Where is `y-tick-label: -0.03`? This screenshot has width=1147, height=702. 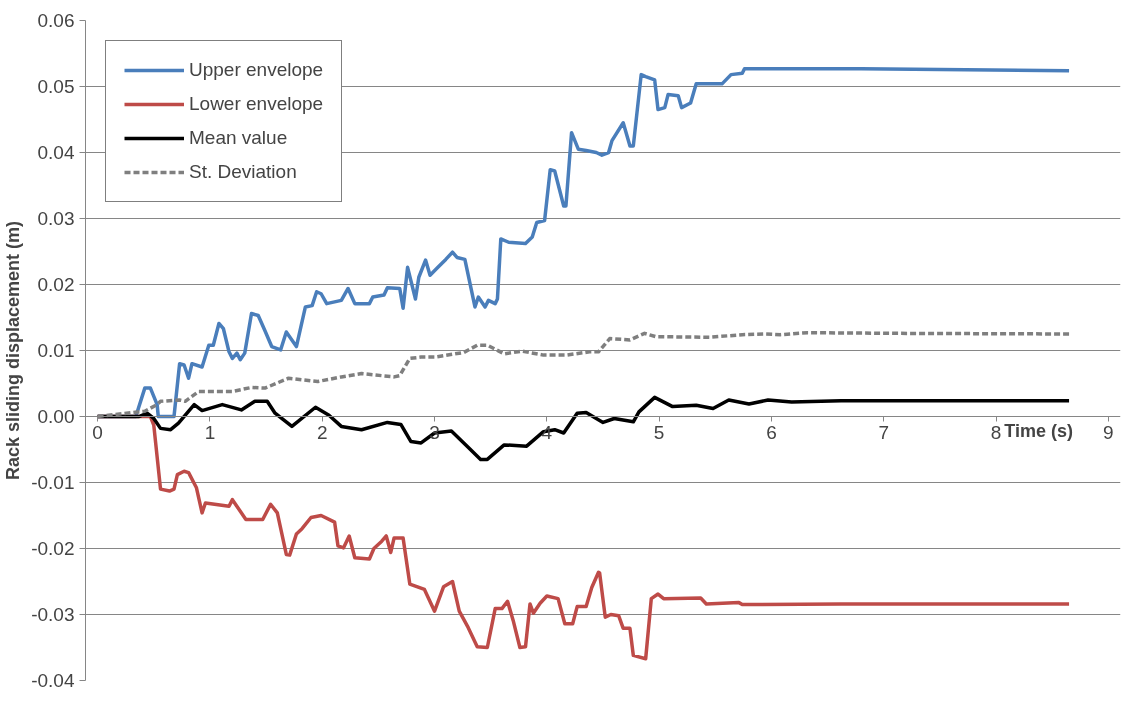
y-tick-label: -0.03 is located at coordinates (53, 614).